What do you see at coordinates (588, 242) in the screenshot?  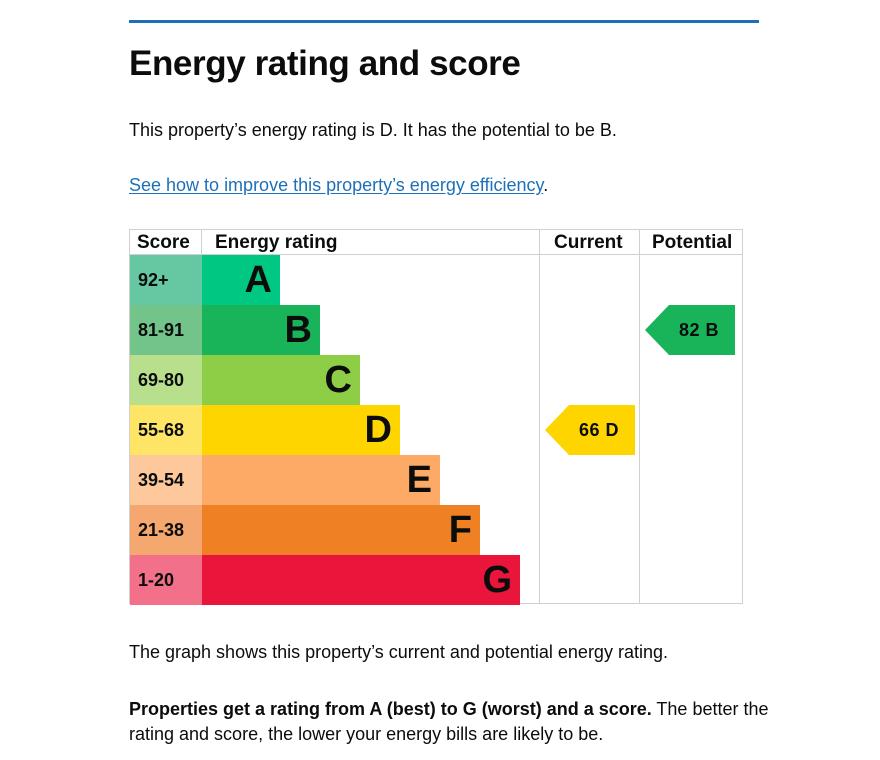 I see `header-current: Current` at bounding box center [588, 242].